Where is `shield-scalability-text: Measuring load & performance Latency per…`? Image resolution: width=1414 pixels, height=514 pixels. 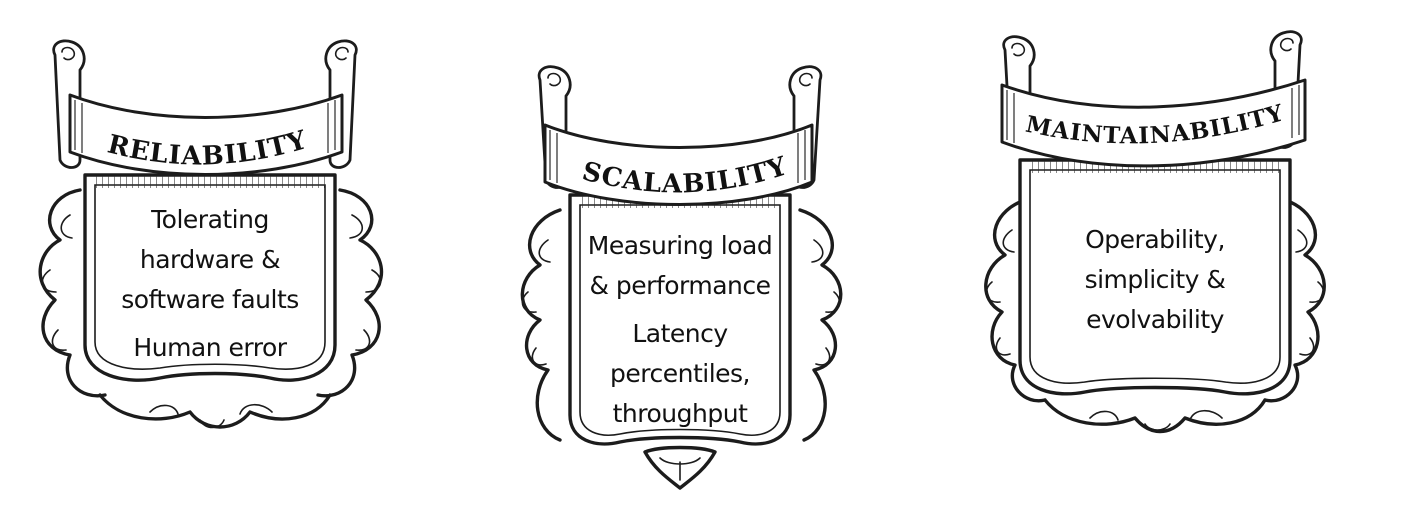 shield-scalability-text: Measuring load & performance Latency per… is located at coordinates (680, 330).